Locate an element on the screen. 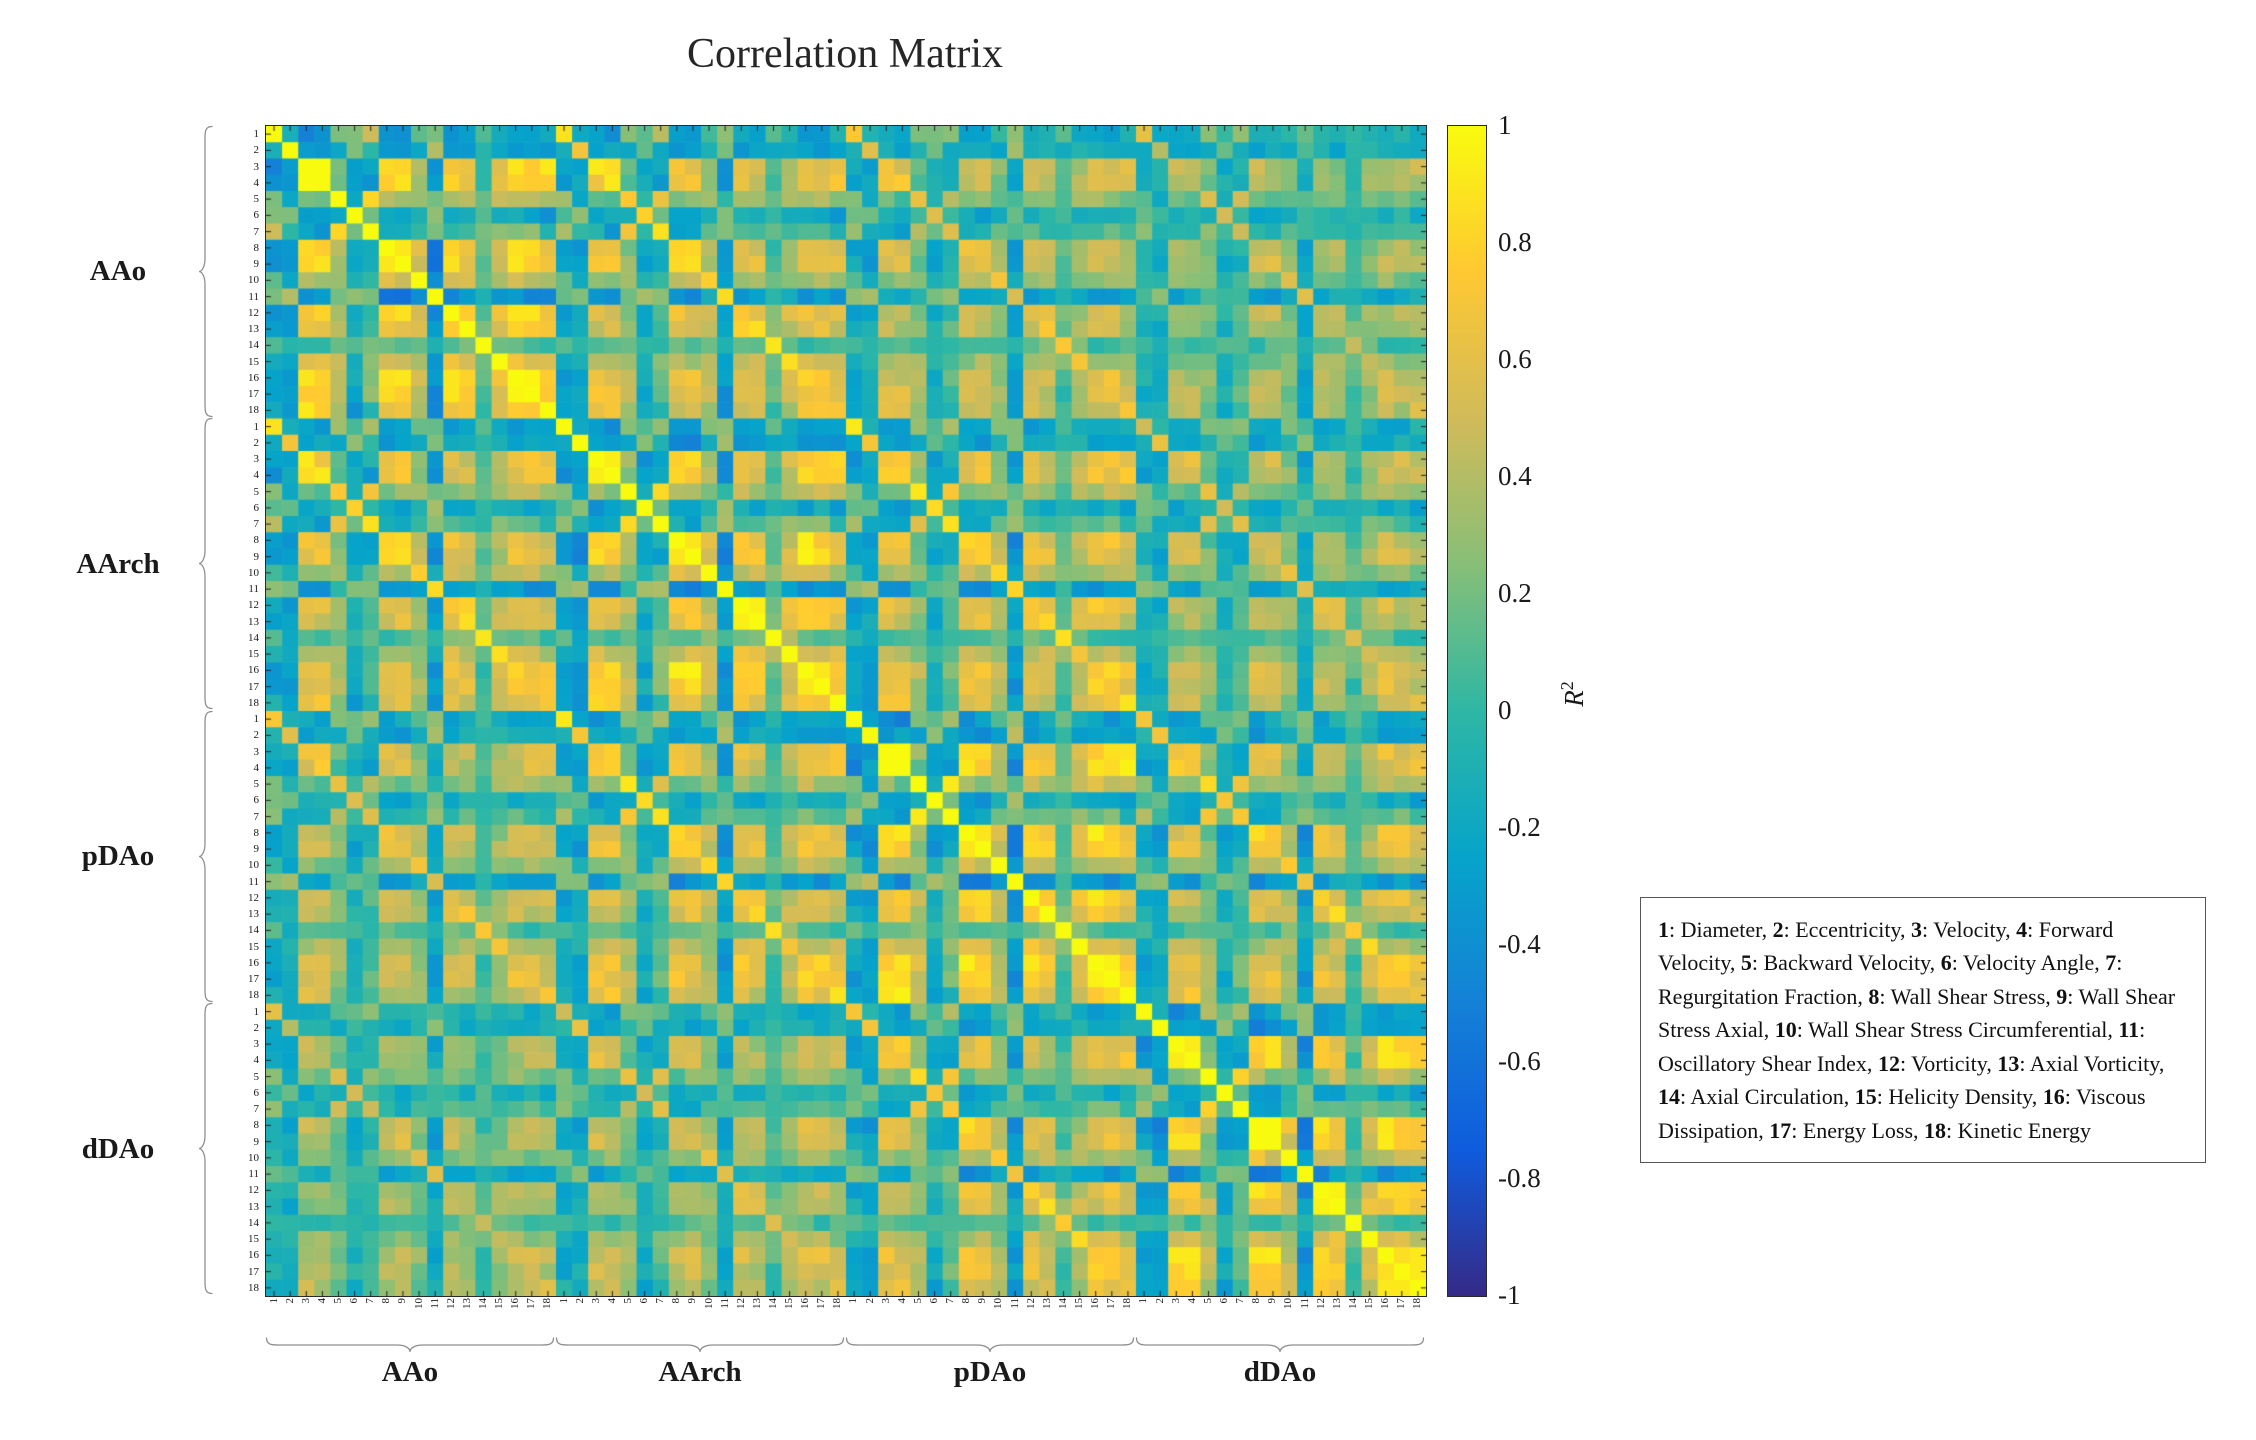  legend-item: 13: Axial Vorticity, is located at coordinates (2081, 1063).